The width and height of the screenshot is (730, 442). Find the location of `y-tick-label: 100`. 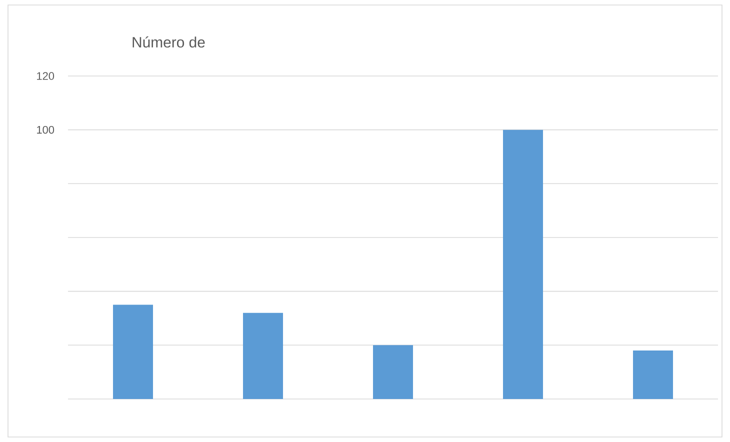

y-tick-label: 100 is located at coordinates (45, 130).